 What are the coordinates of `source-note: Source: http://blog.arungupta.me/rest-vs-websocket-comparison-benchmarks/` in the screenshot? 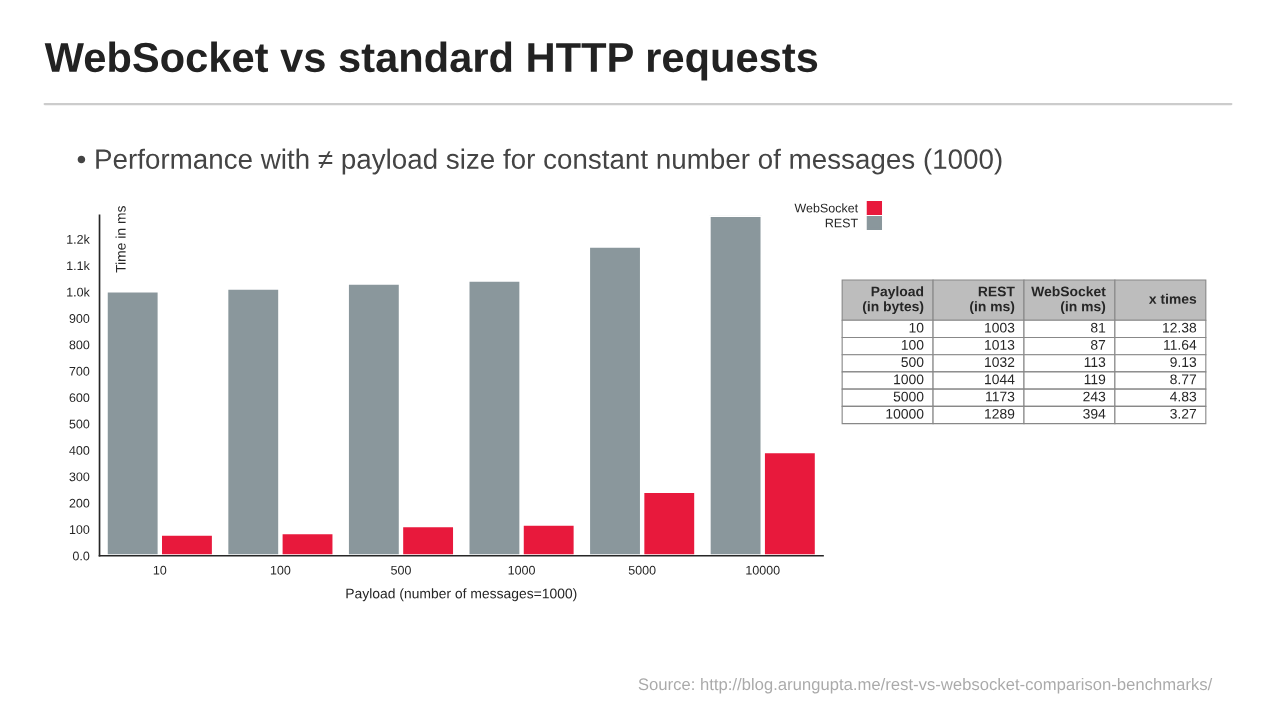 It's located at (925, 685).